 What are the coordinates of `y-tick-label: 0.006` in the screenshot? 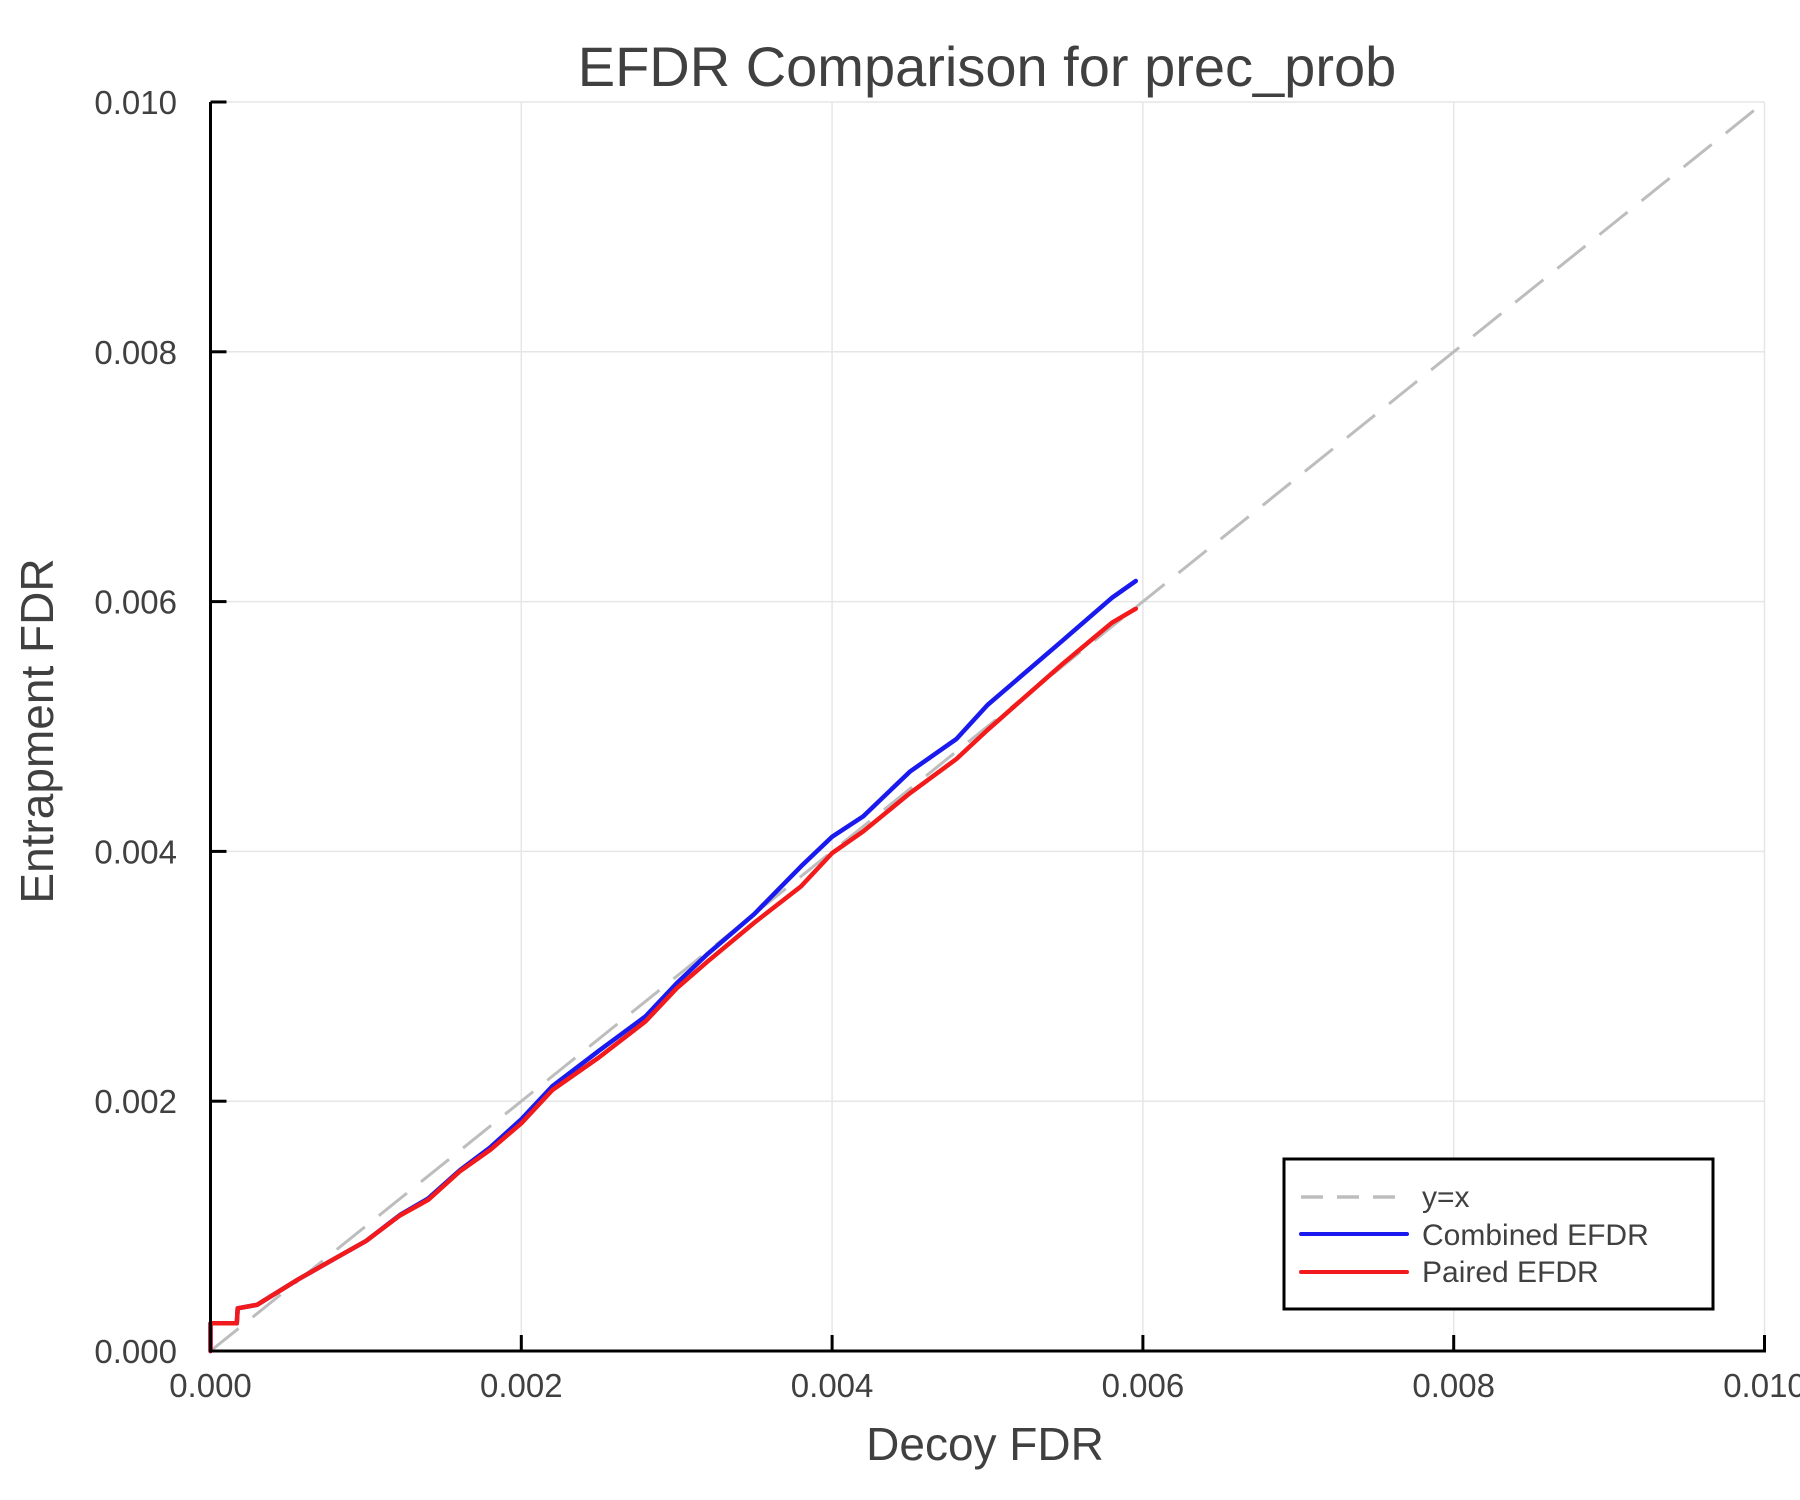 It's located at (135, 602).